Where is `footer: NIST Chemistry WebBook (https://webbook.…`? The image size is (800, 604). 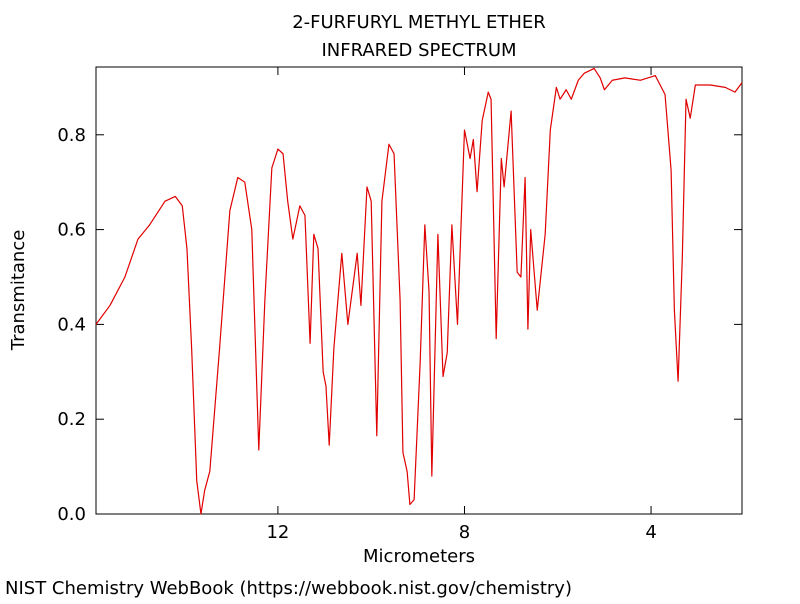
footer: NIST Chemistry WebBook (https://webbook.… is located at coordinates (288, 588).